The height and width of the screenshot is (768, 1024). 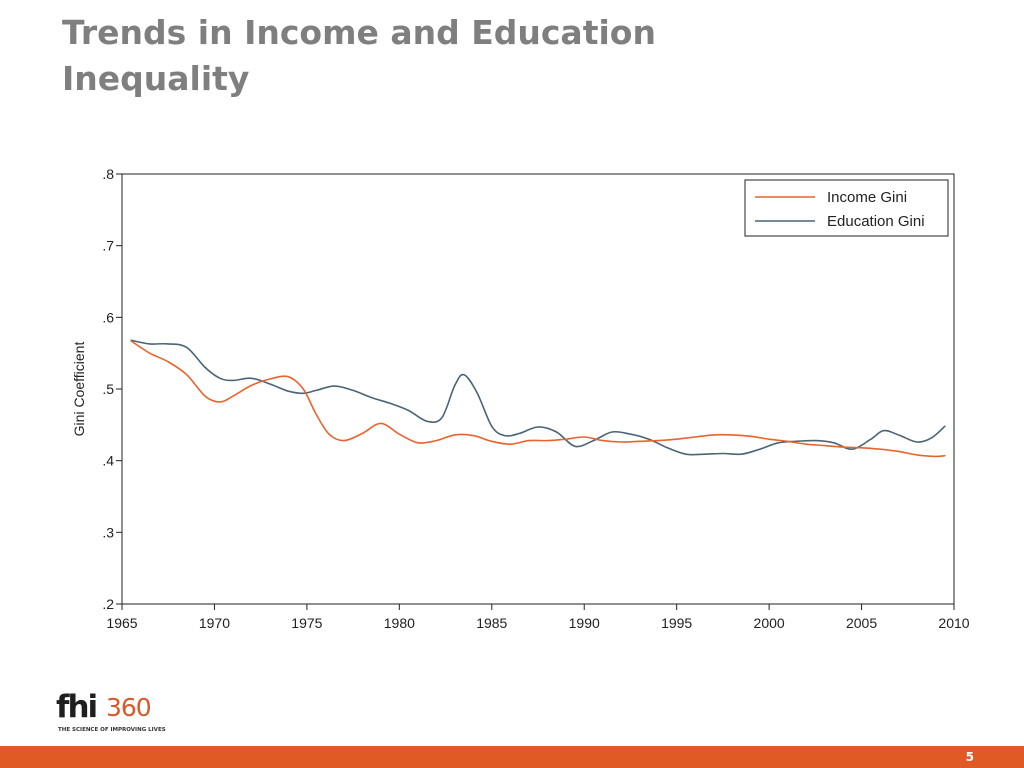 What do you see at coordinates (867, 197) in the screenshot?
I see `legend-label-income-gini: Income Gini` at bounding box center [867, 197].